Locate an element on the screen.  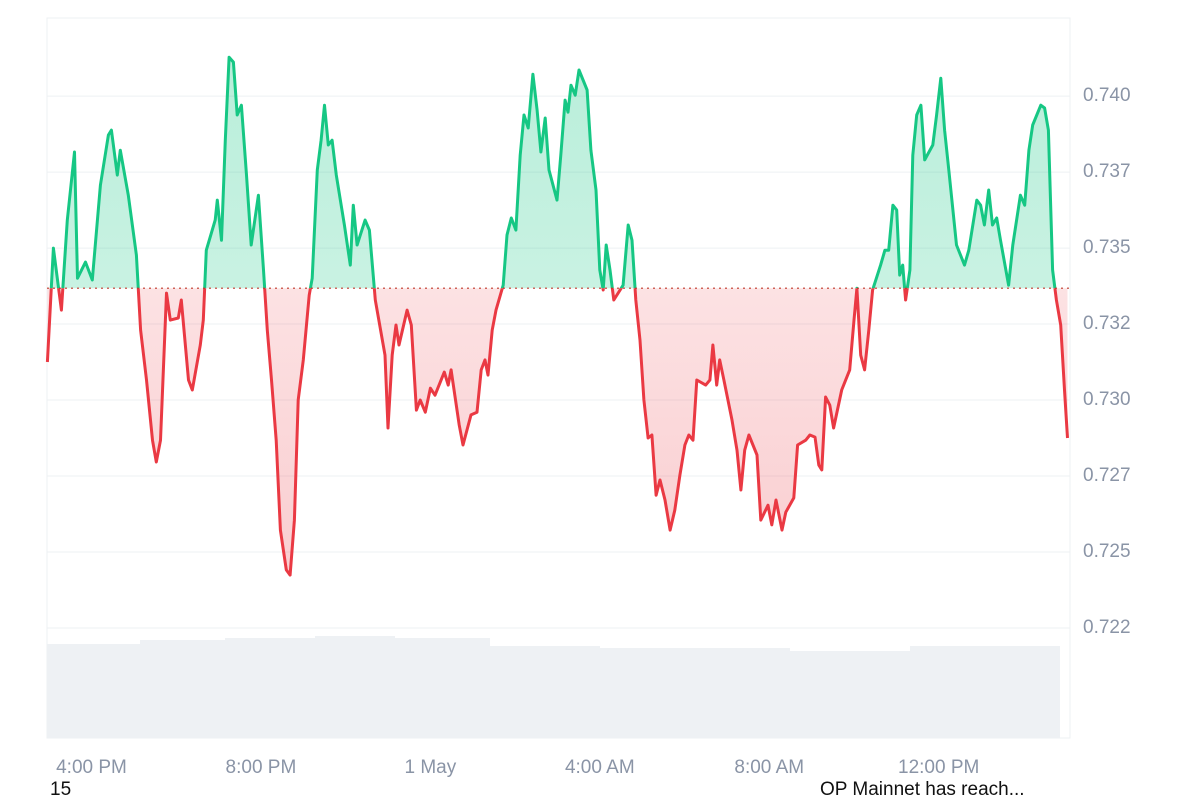
y-tick-label: 0.737 is located at coordinates (1107, 171).